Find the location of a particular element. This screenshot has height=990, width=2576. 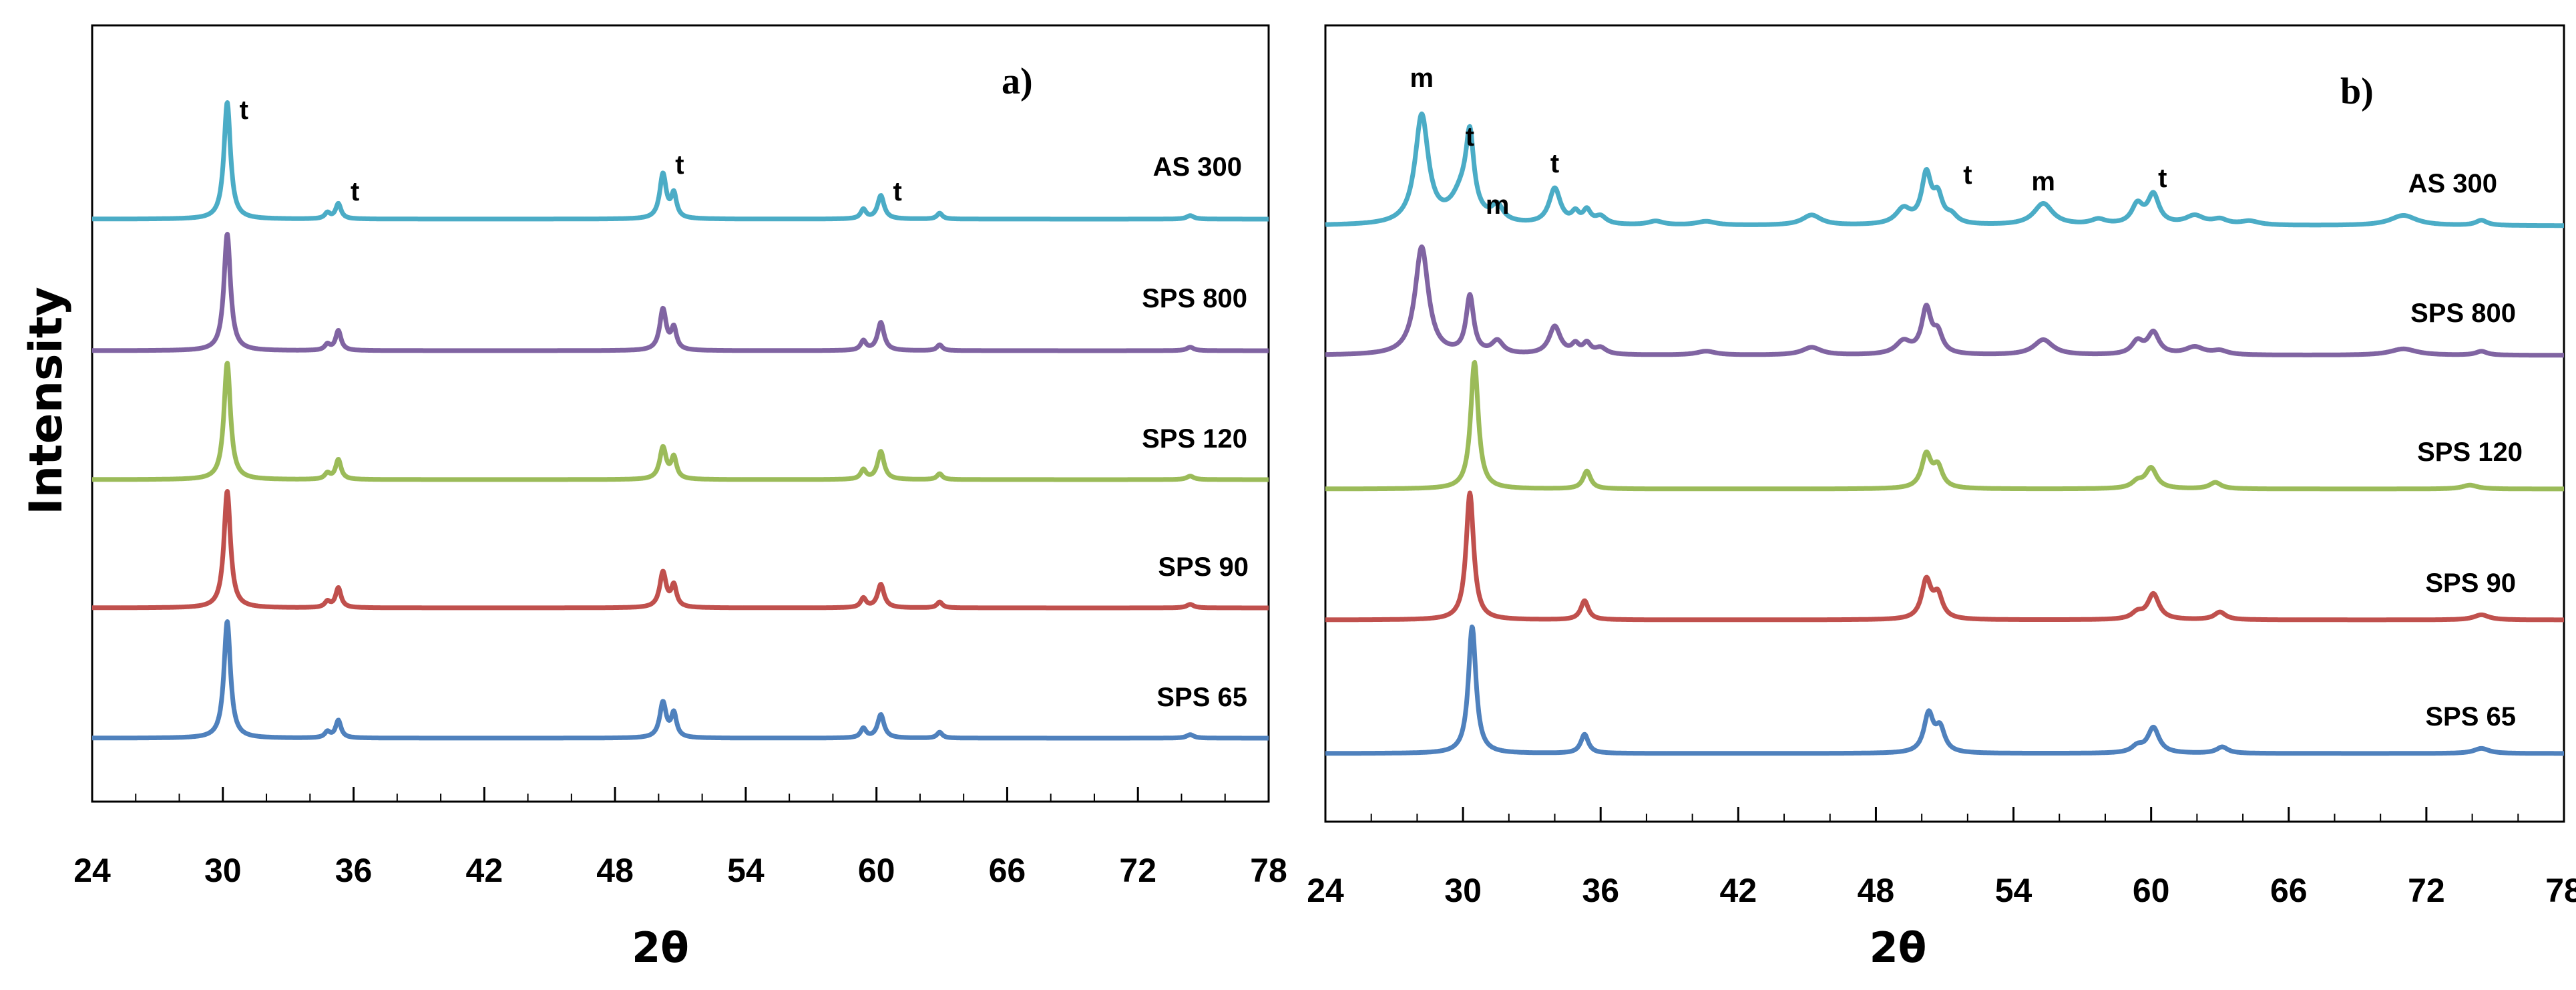

panel-label: a) is located at coordinates (1017, 81).